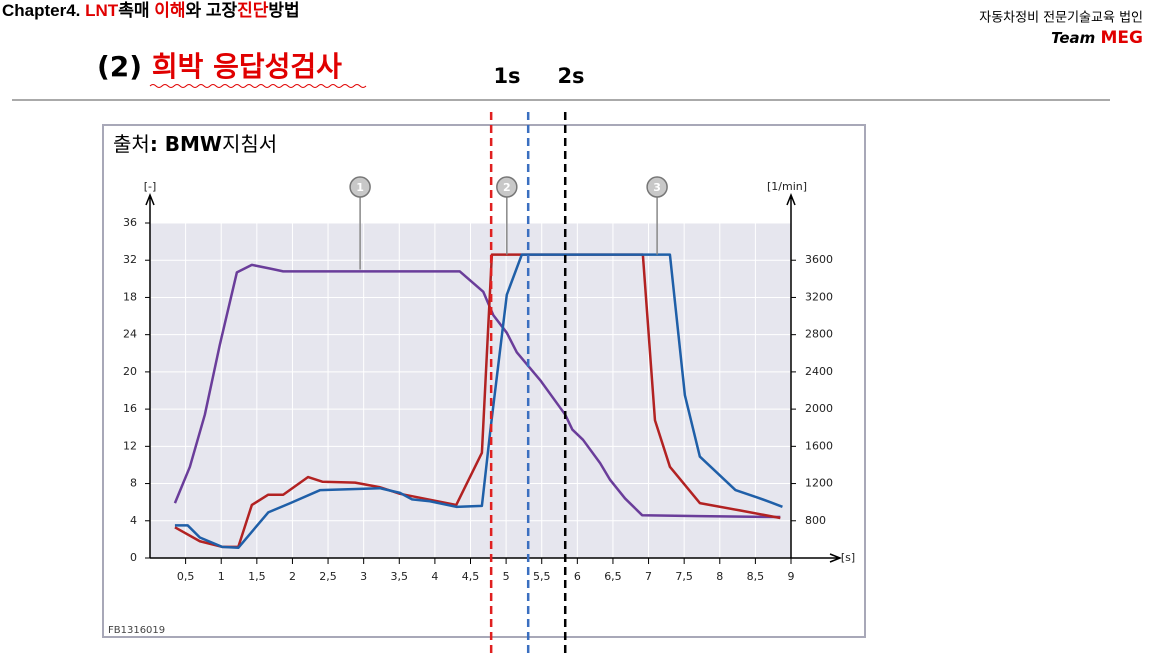 The image size is (1166, 655). Describe the element at coordinates (211, 10) in the screenshot. I see `text-part: 와 고장` at that location.